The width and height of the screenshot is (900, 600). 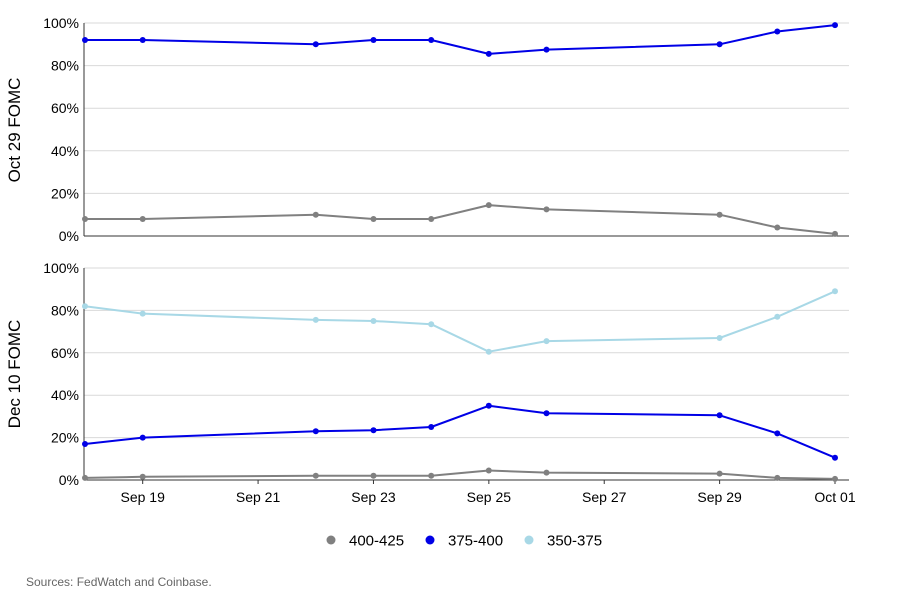 I want to click on legend-label-350-375: 350-375, so click(x=574, y=541).